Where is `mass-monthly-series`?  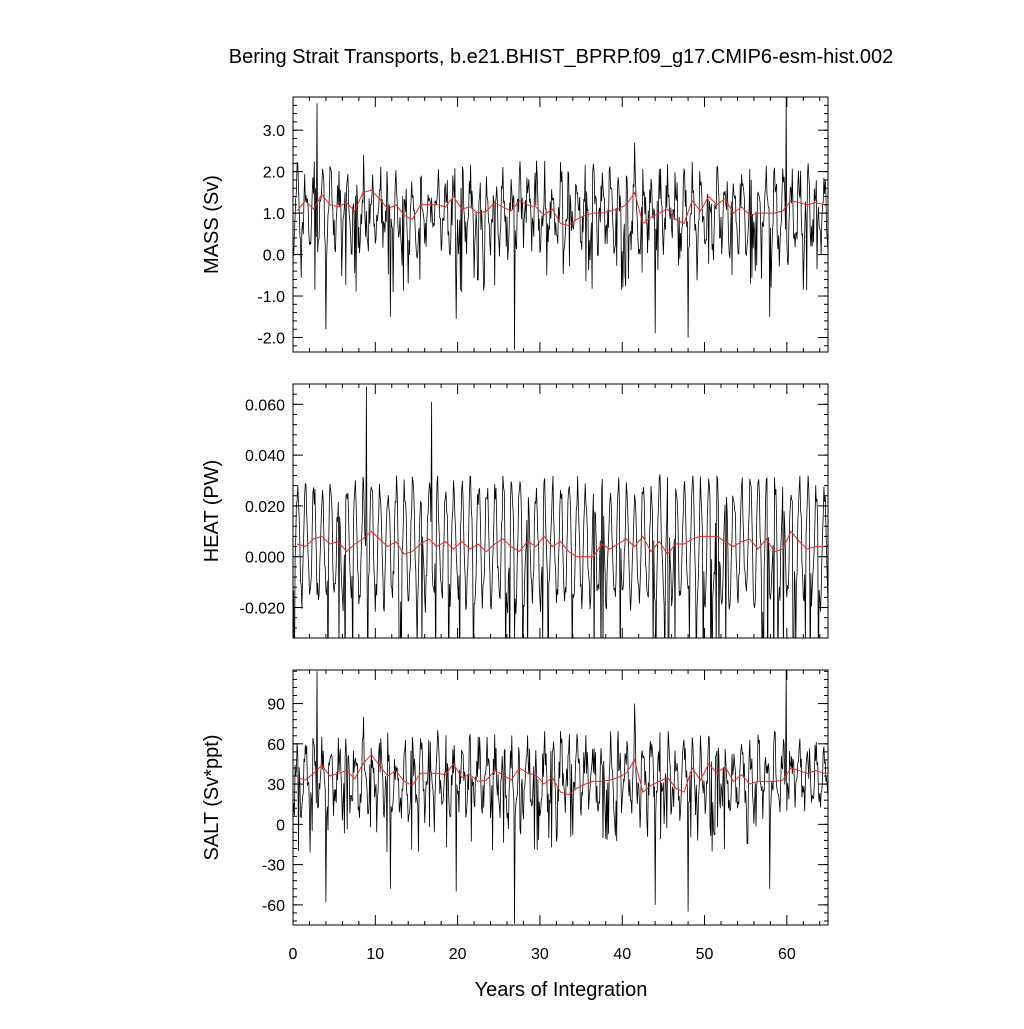
mass-monthly-series is located at coordinates (560, 223).